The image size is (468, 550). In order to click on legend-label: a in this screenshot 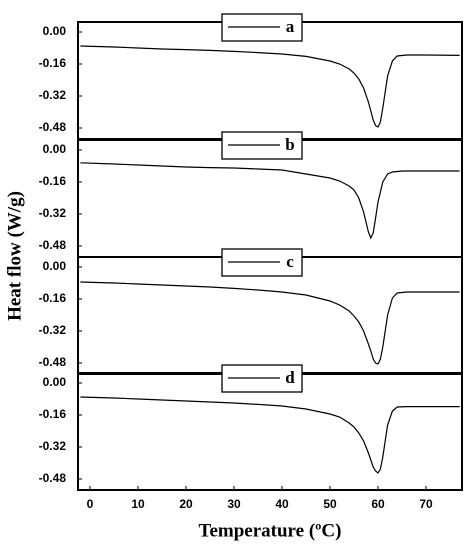, I will do `click(290, 26)`.